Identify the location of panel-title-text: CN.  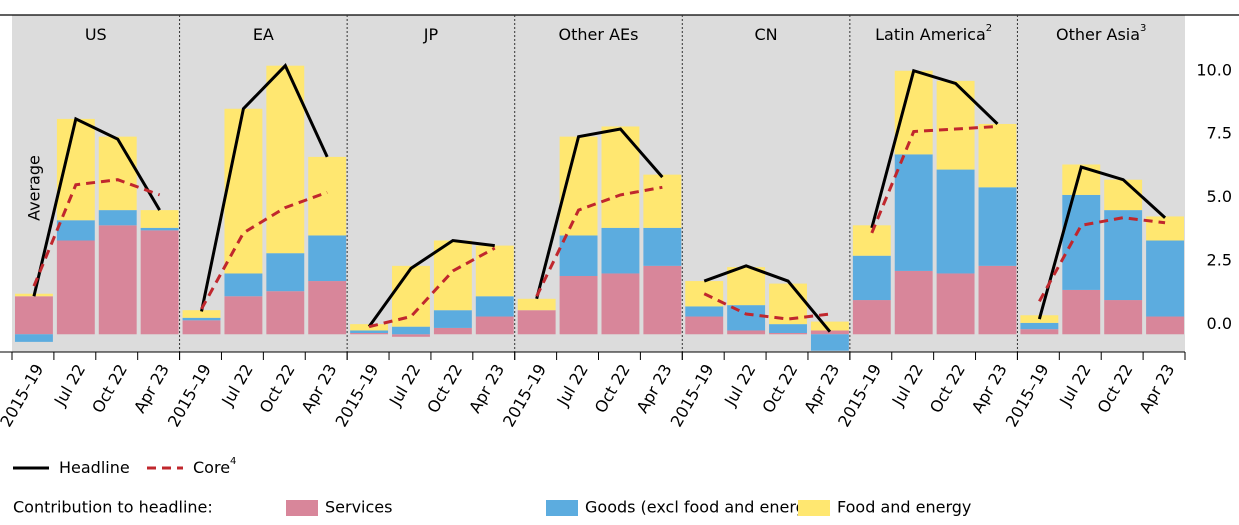
(766, 34).